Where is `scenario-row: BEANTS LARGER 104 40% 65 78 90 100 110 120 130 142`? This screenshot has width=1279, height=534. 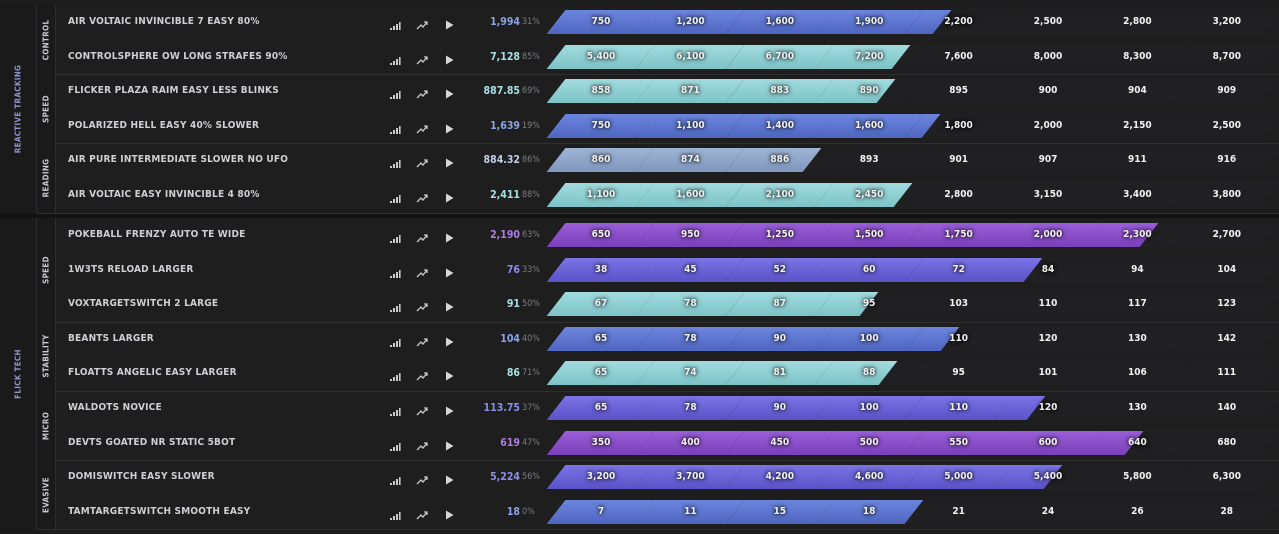
scenario-row: BEANTS LARGER 104 40% 65 78 90 100 110 120 130 142 is located at coordinates (639, 339).